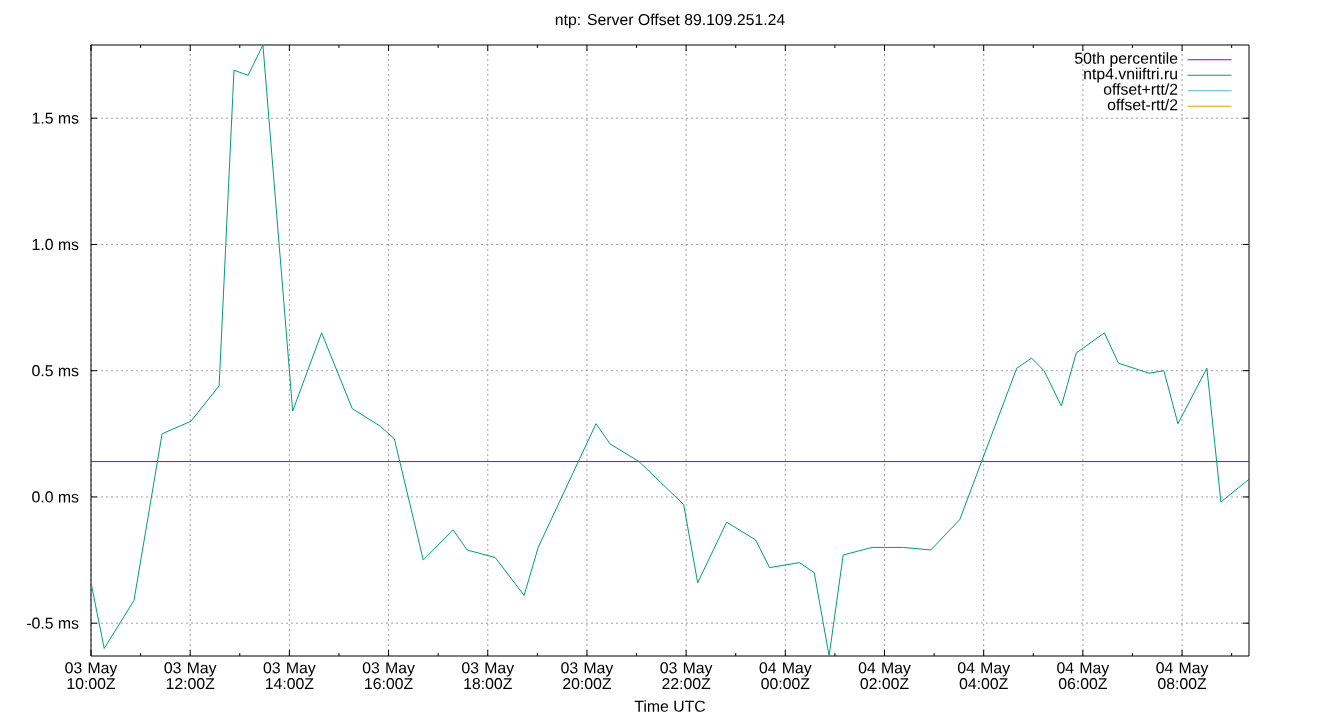 Image resolution: width=1340 pixels, height=720 pixels. Describe the element at coordinates (670, 21) in the screenshot. I see `chart-title: ntp: Server Offset 89.109.251.24` at that location.